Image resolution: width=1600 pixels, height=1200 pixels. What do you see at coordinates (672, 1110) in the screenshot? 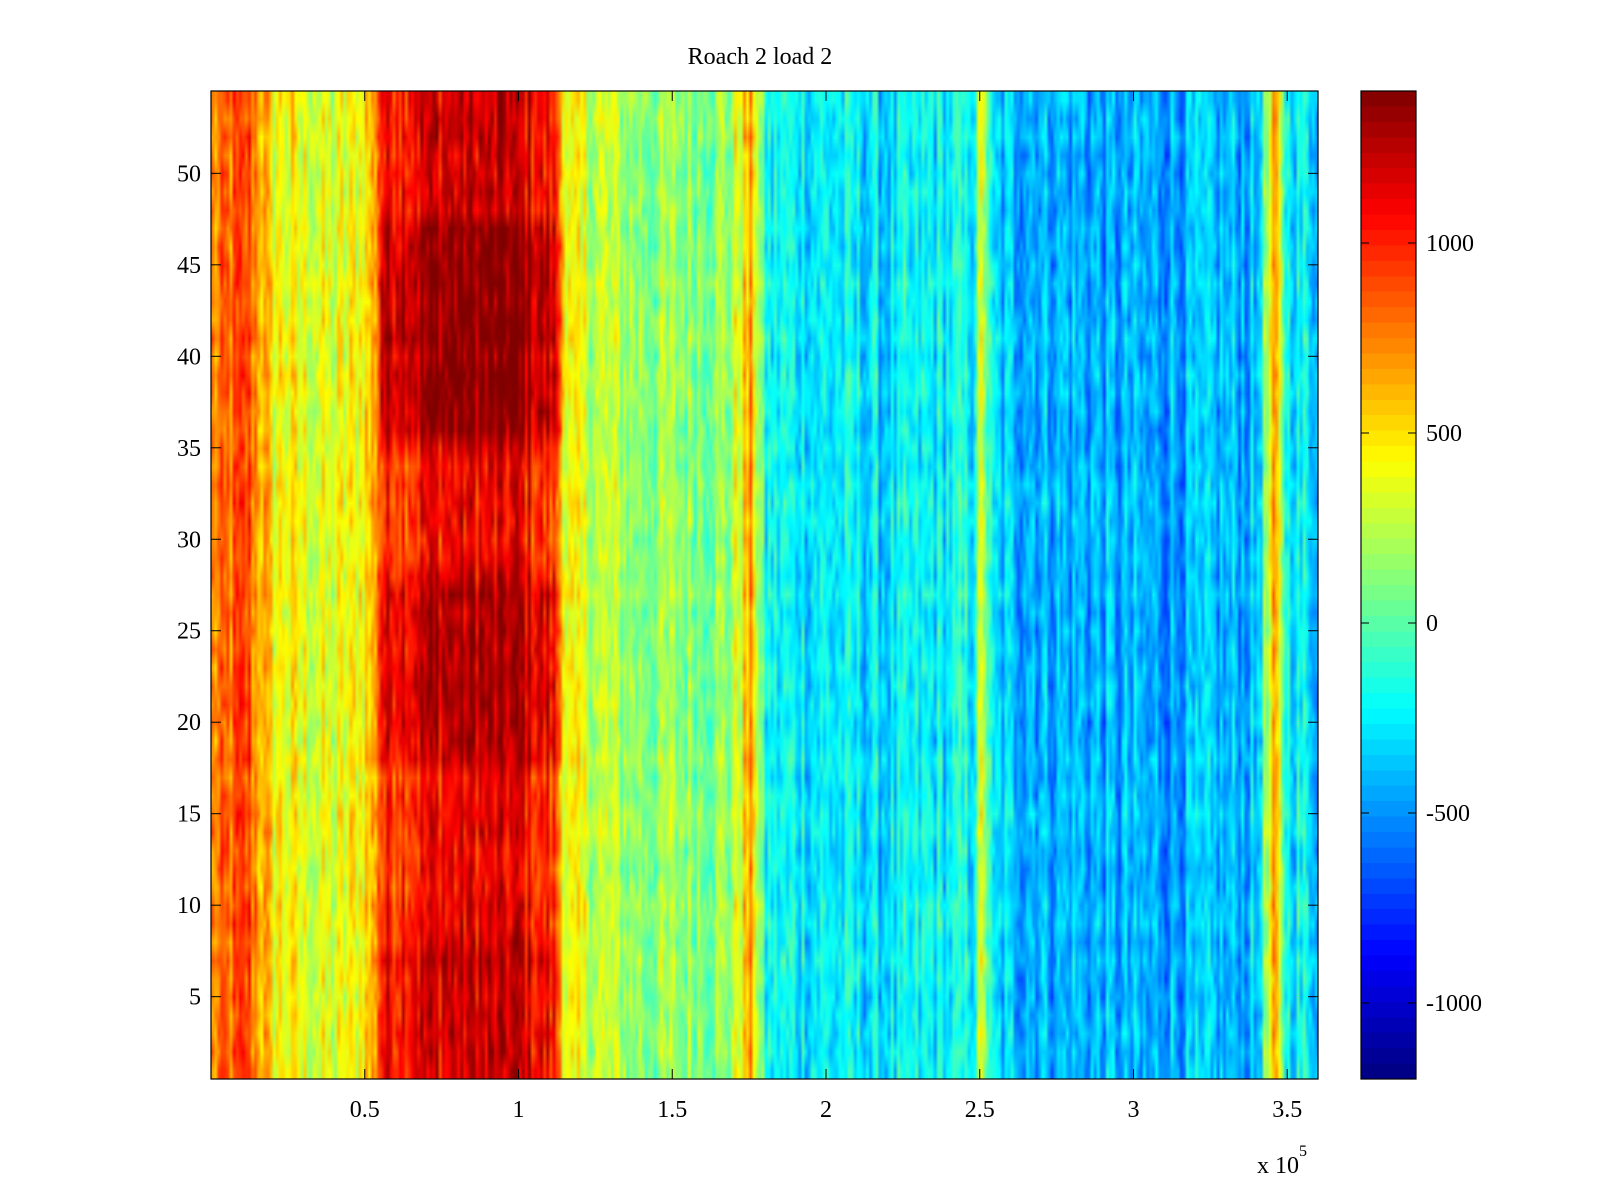
I see `x-tick-label: 1.5` at bounding box center [672, 1110].